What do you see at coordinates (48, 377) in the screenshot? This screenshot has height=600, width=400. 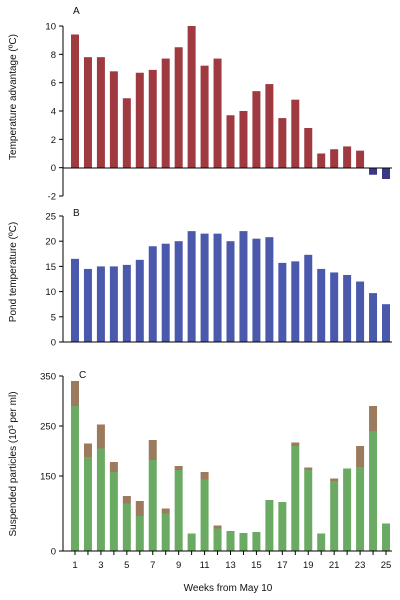 I see `panel-2-y-tick-label: 350` at bounding box center [48, 377].